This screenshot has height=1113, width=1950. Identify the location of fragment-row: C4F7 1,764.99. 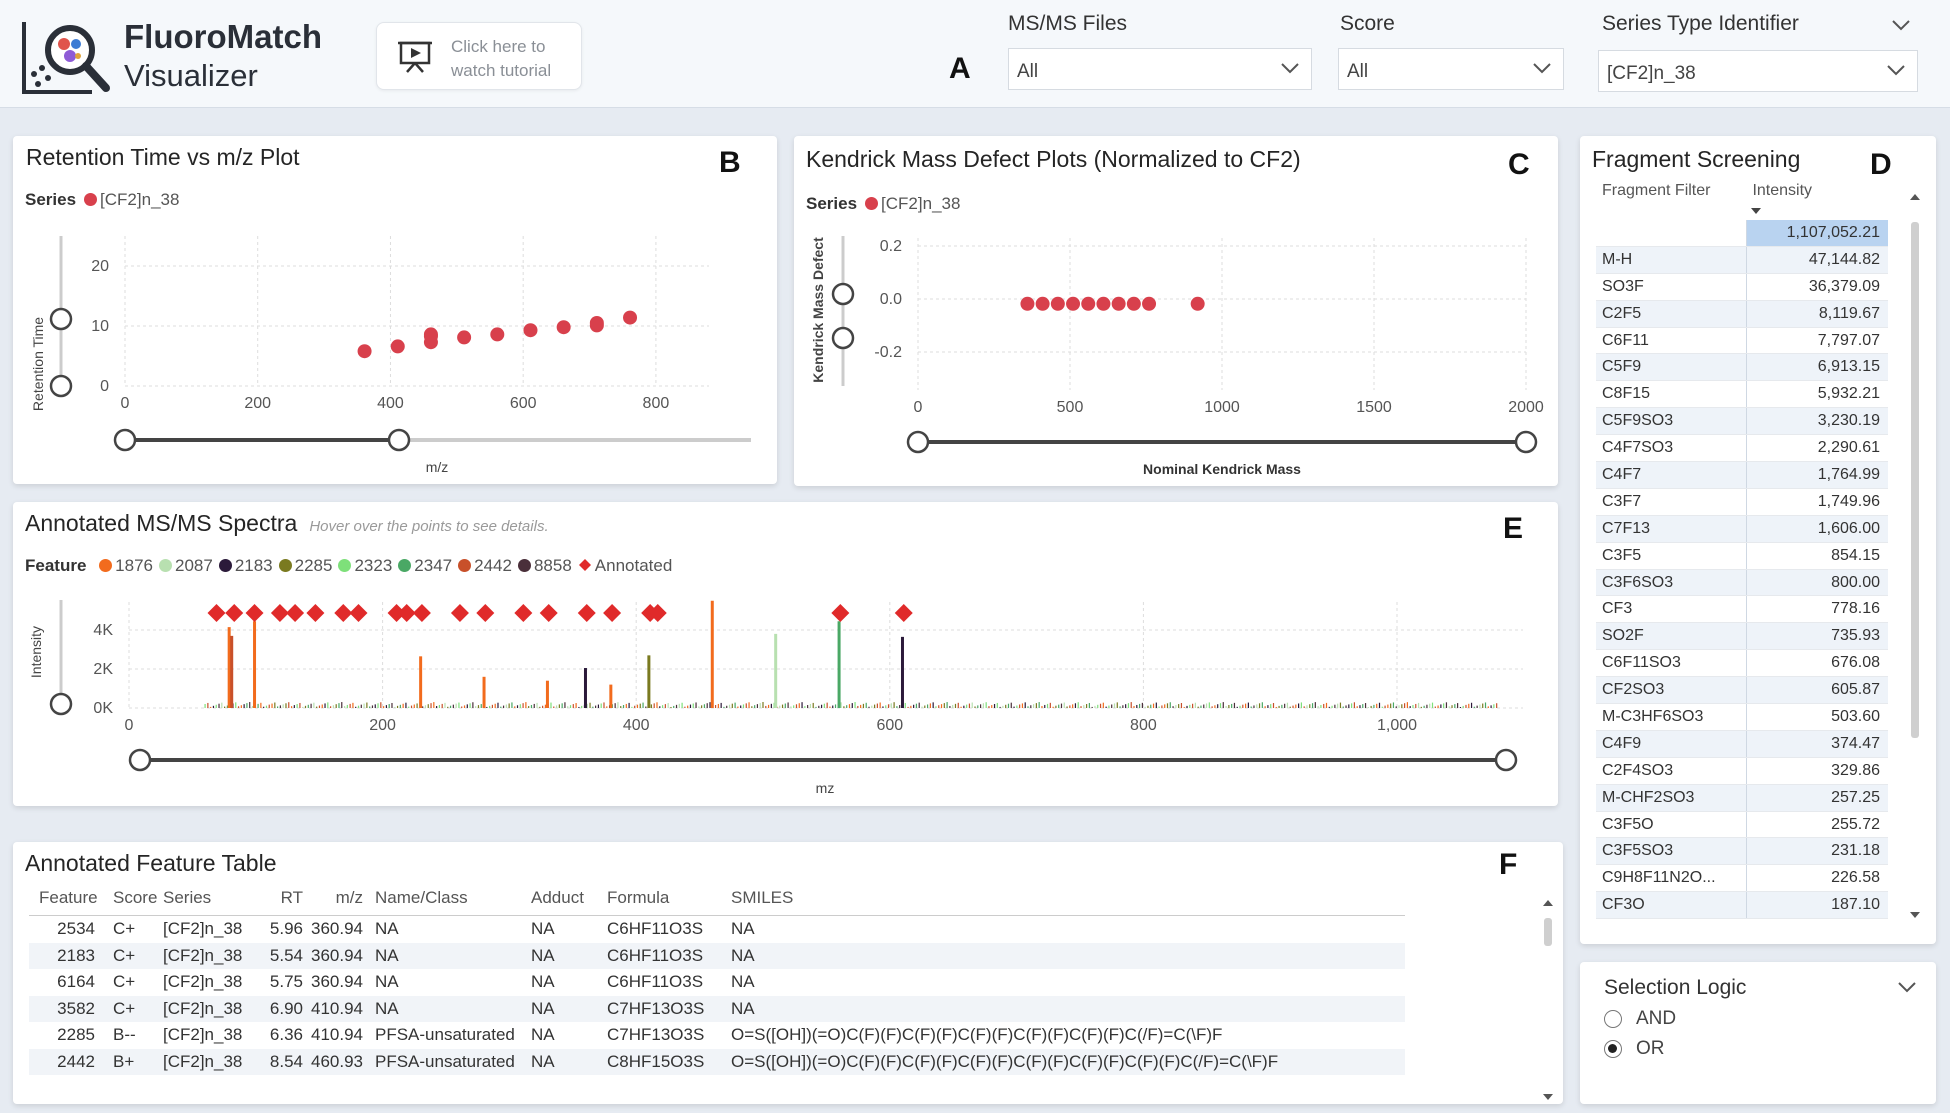
(1742, 475).